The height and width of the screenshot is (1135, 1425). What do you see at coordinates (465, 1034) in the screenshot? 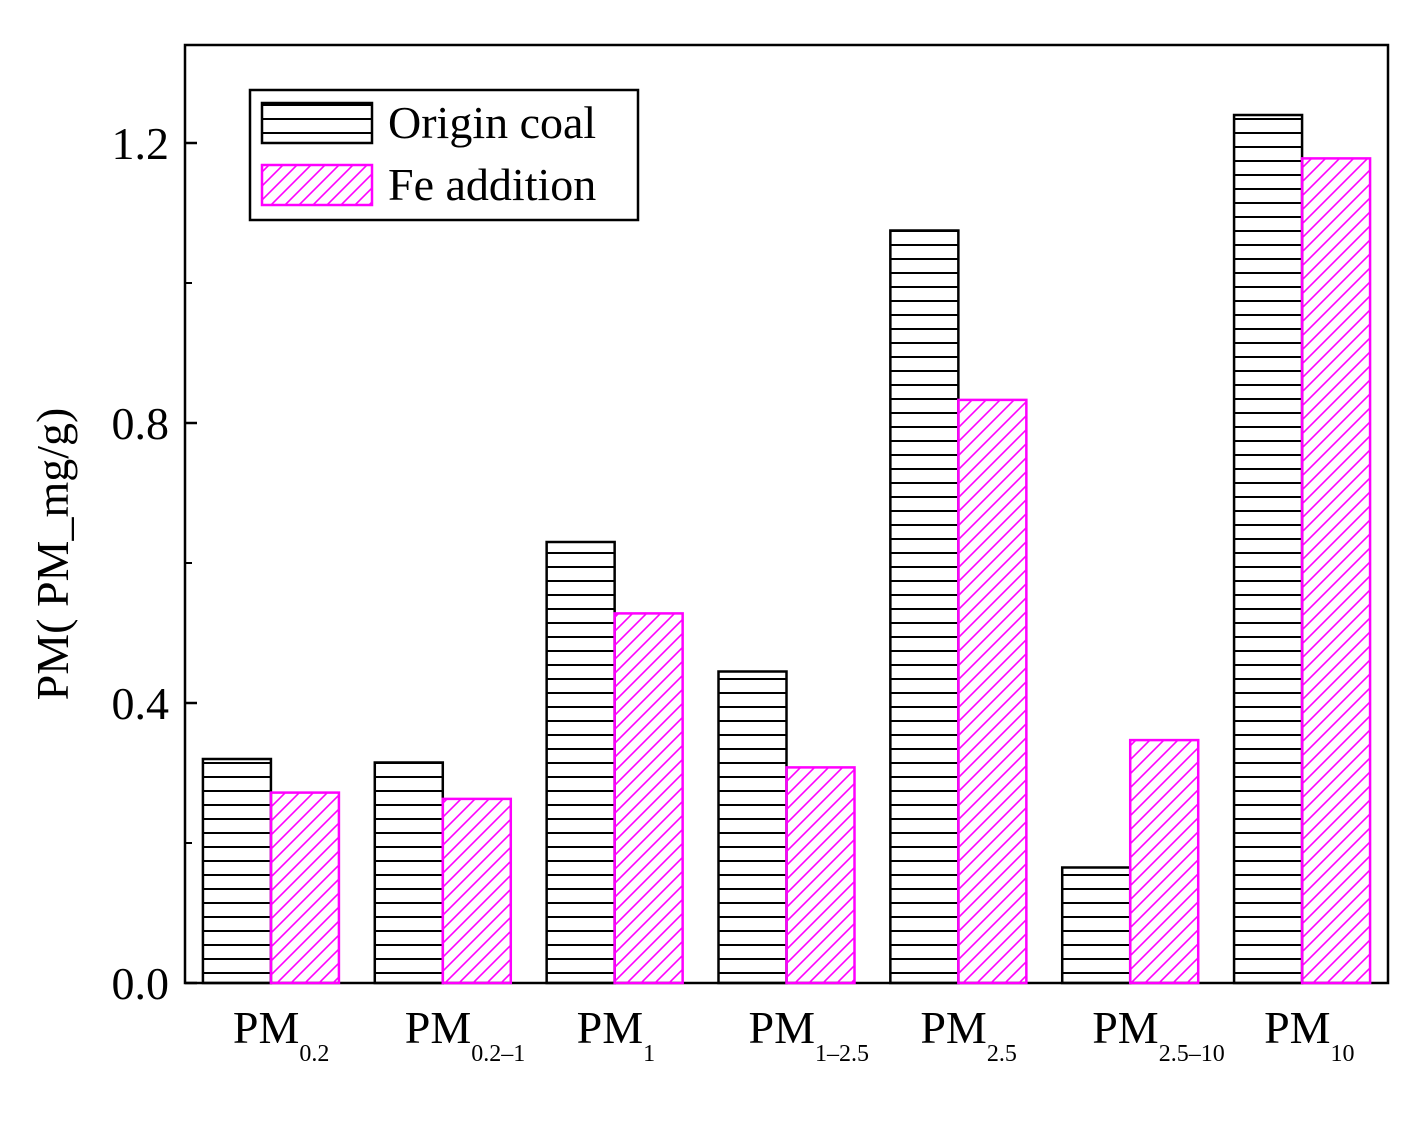
I see `x-tick-label: PM0.2–1` at bounding box center [465, 1034].